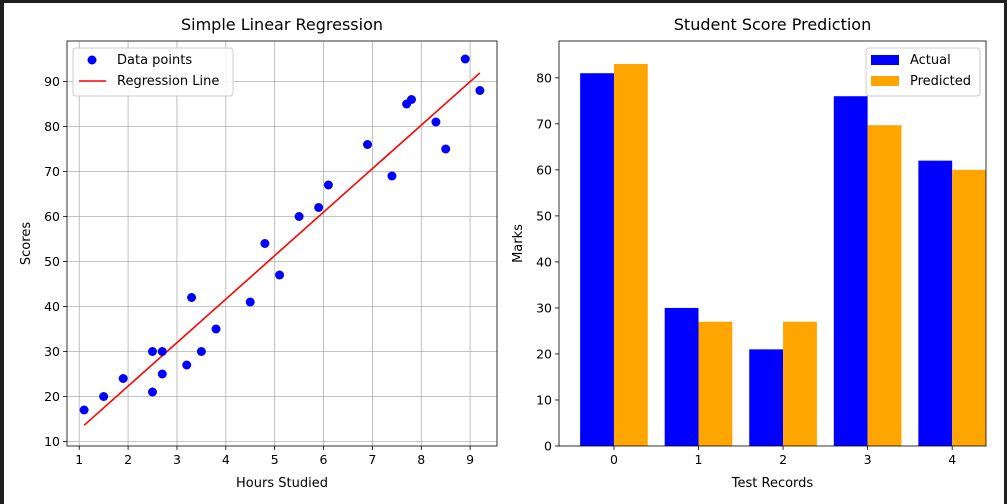 The width and height of the screenshot is (1007, 504). What do you see at coordinates (885, 81) in the screenshot?
I see `legend-swatch-predicted` at bounding box center [885, 81].